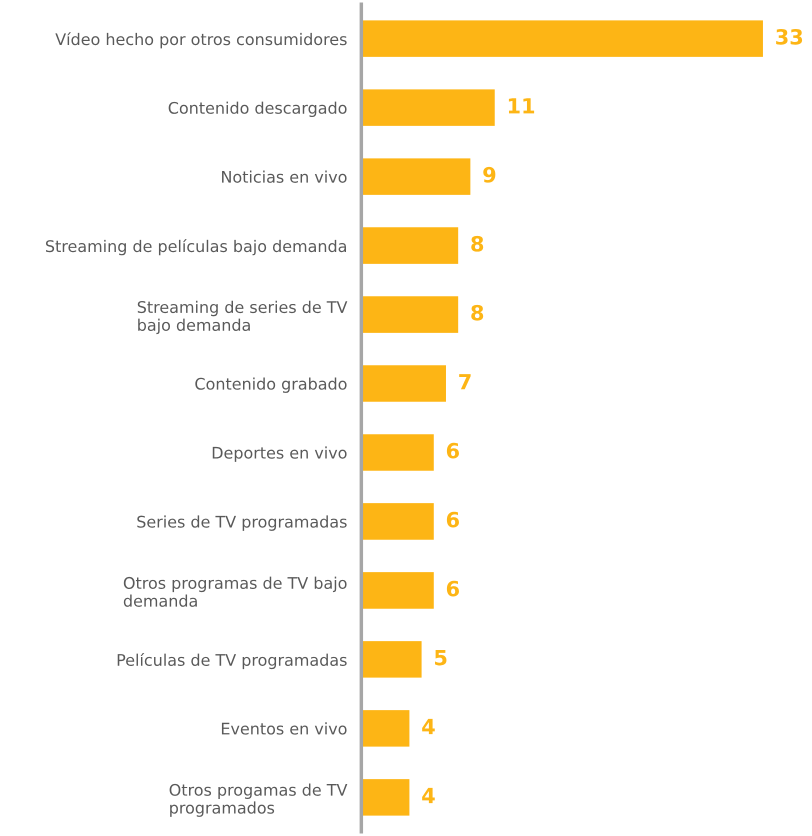  What do you see at coordinates (271, 385) in the screenshot?
I see `y-tick-label: Contenido grabado` at bounding box center [271, 385].